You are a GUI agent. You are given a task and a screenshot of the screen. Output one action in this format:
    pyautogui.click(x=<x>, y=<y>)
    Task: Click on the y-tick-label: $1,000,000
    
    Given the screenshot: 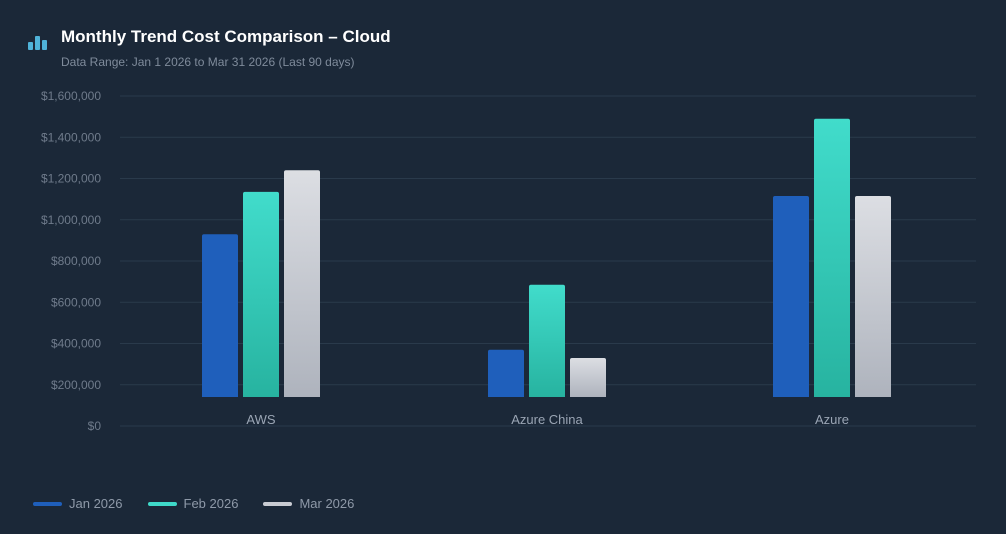 What is the action you would take?
    pyautogui.click(x=71, y=220)
    